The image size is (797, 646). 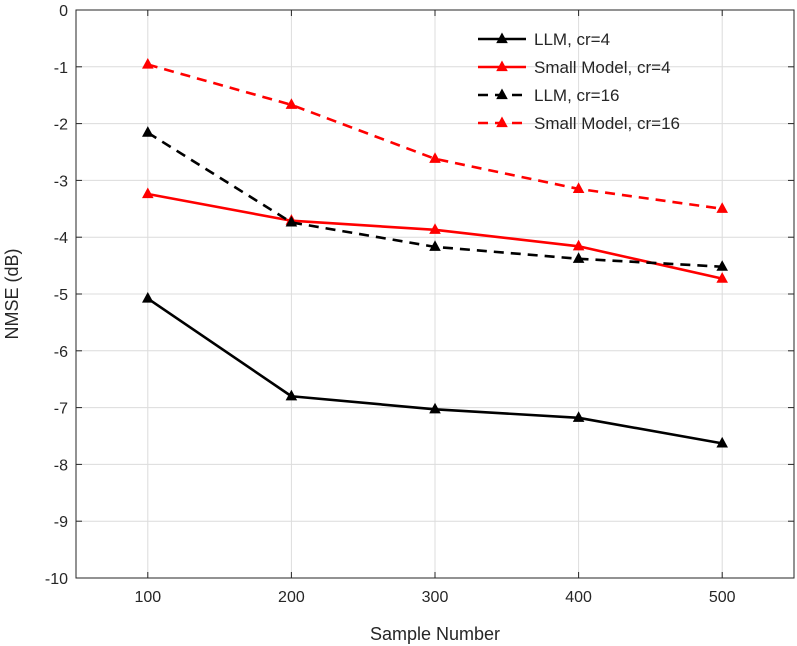 I want to click on y-tick-label--1: -1, so click(x=61, y=68).